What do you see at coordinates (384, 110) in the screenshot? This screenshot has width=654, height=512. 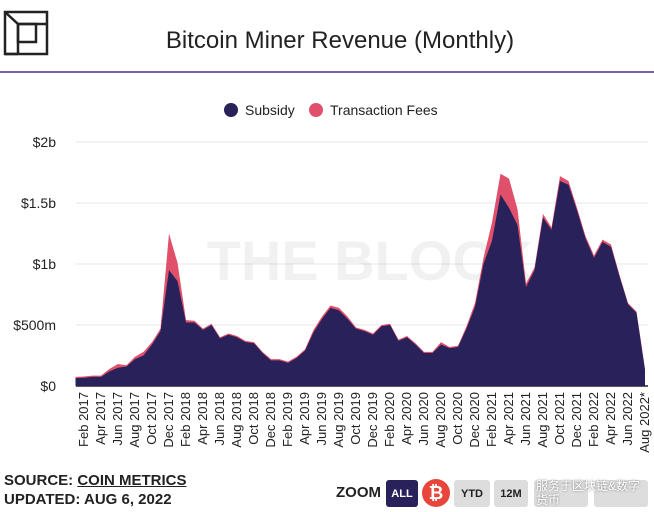 I see `legend-label-fees: Transaction Fees` at bounding box center [384, 110].